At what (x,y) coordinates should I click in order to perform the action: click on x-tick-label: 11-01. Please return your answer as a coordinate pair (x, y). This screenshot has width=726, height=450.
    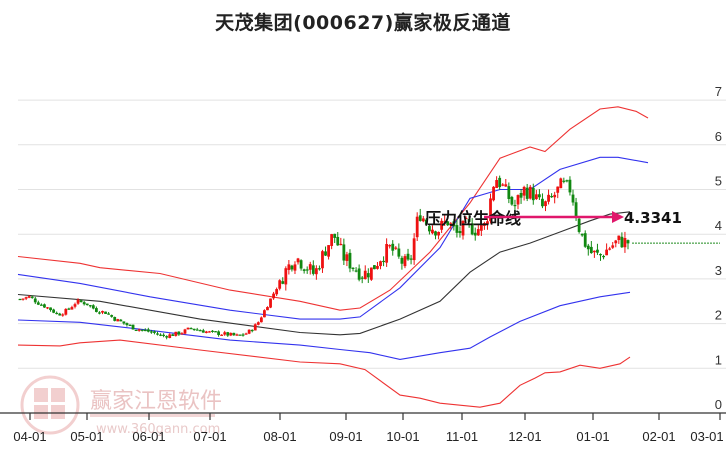
    Looking at the image, I should click on (462, 436).